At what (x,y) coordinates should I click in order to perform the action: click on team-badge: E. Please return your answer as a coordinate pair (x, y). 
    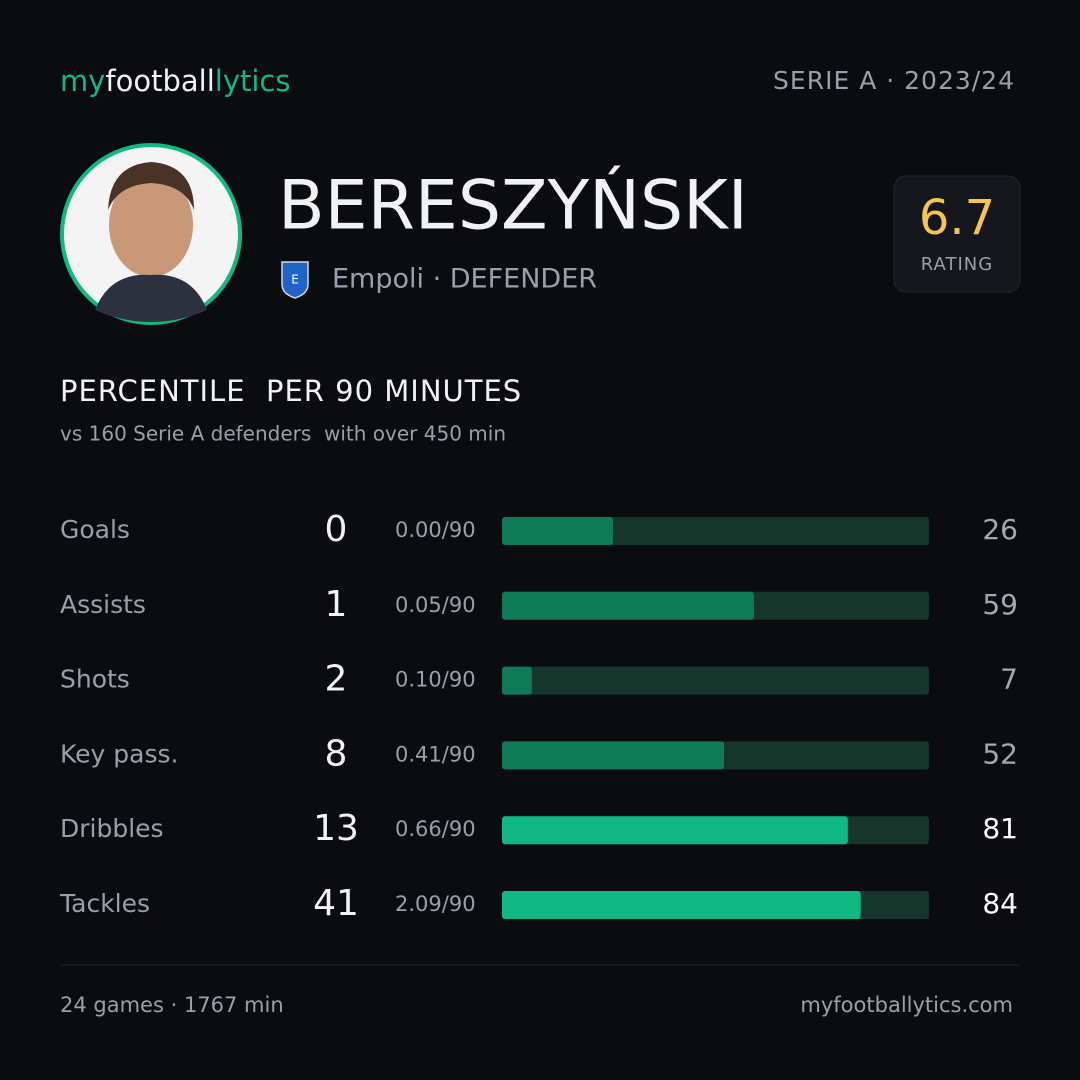
    Looking at the image, I should click on (295, 280).